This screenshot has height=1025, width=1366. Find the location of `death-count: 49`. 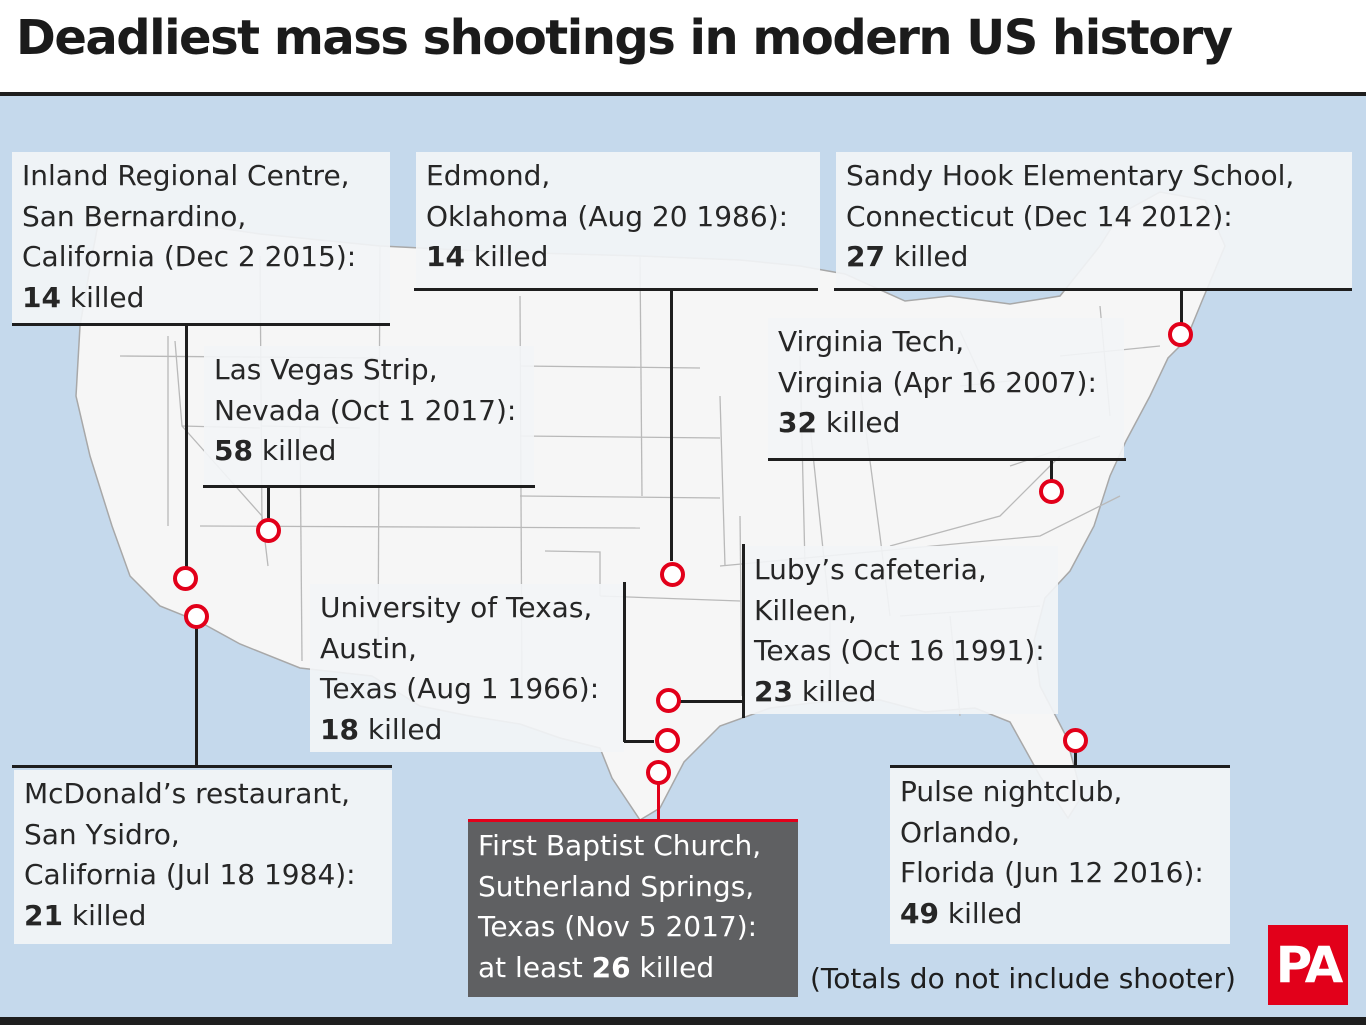

death-count: 49 is located at coordinates (919, 913).